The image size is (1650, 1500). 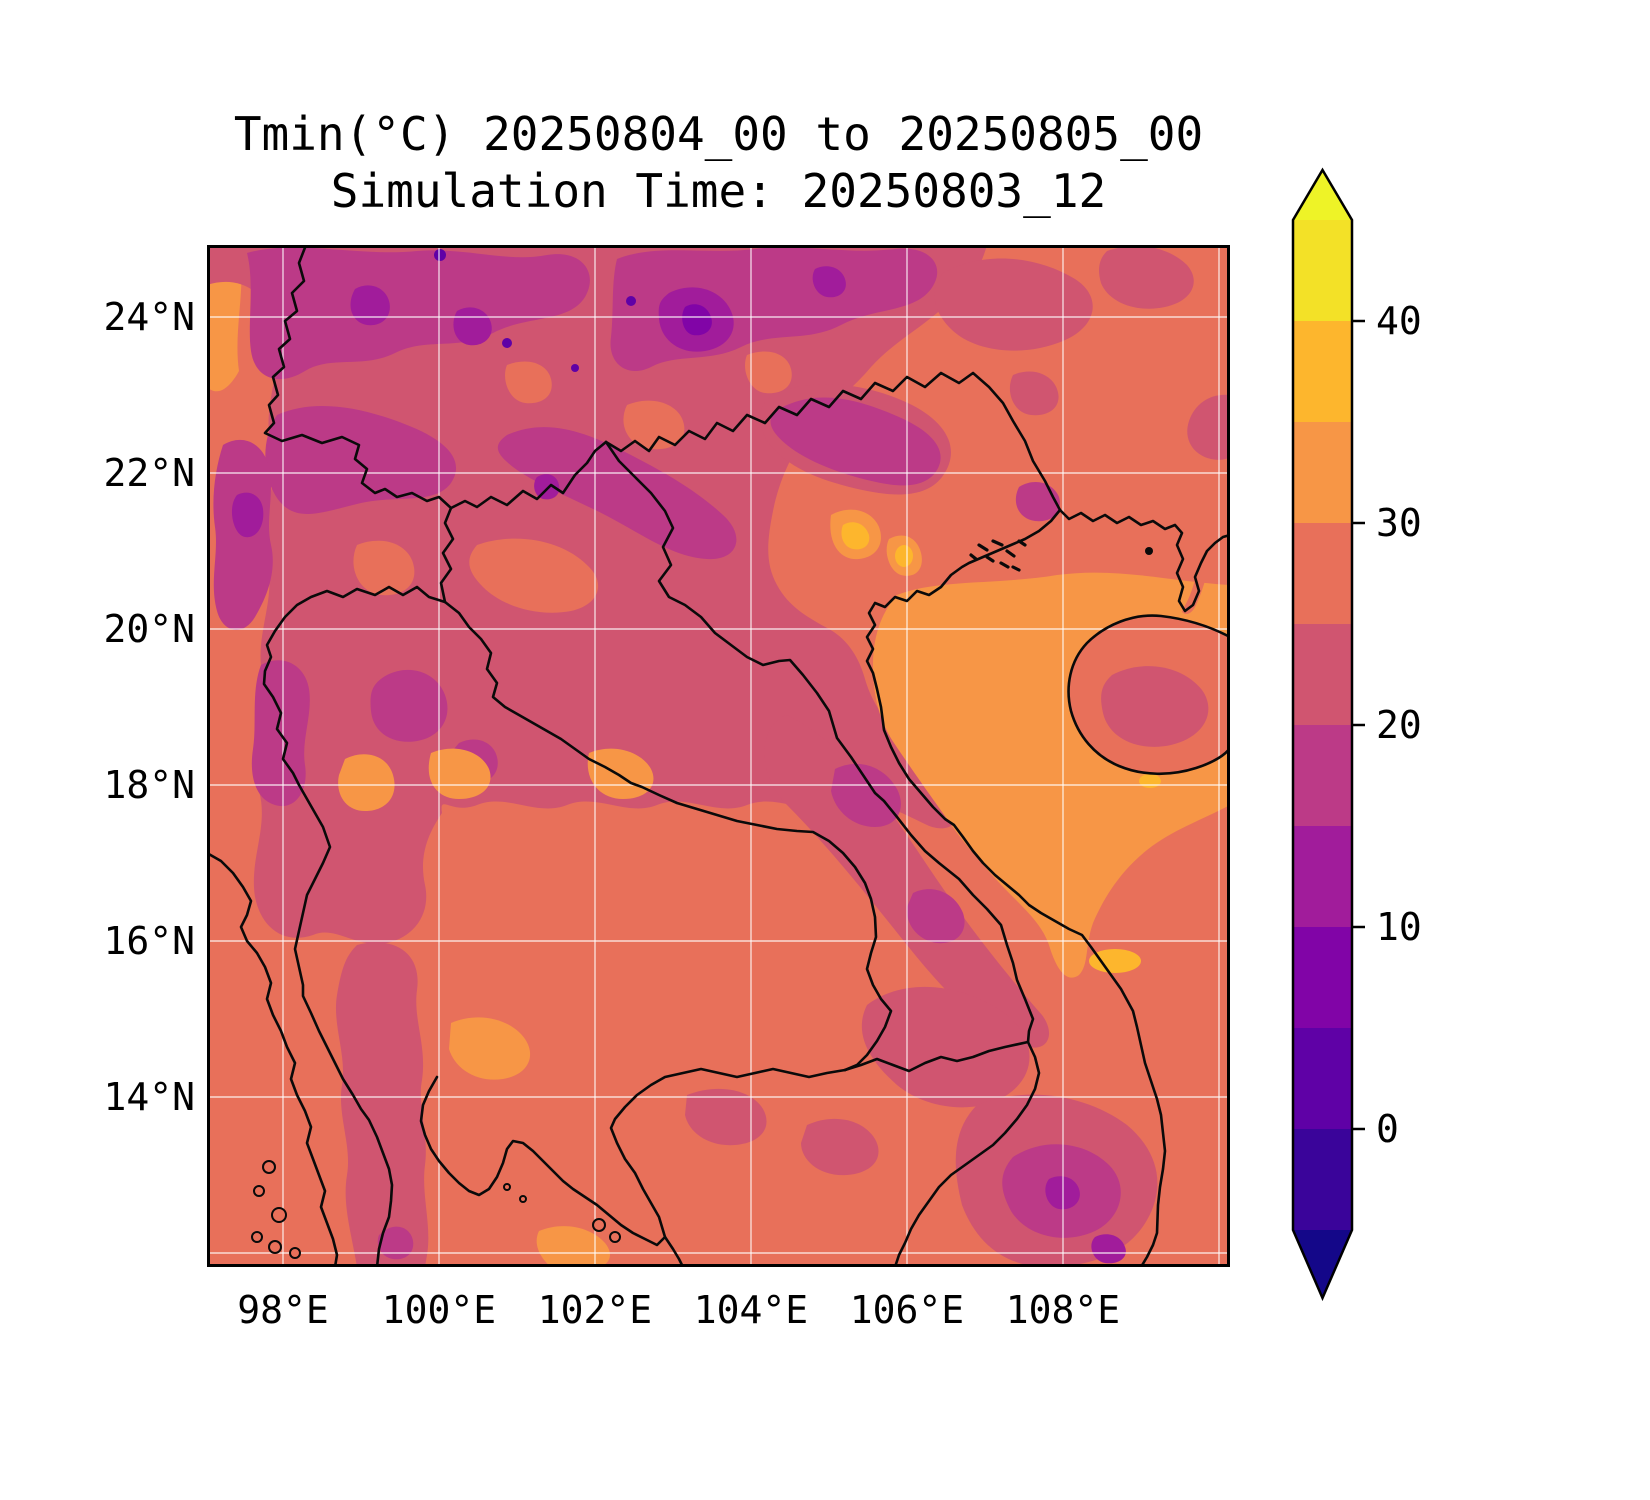 I want to click on x-tick-label: 108°E, so click(x=1063, y=1310).